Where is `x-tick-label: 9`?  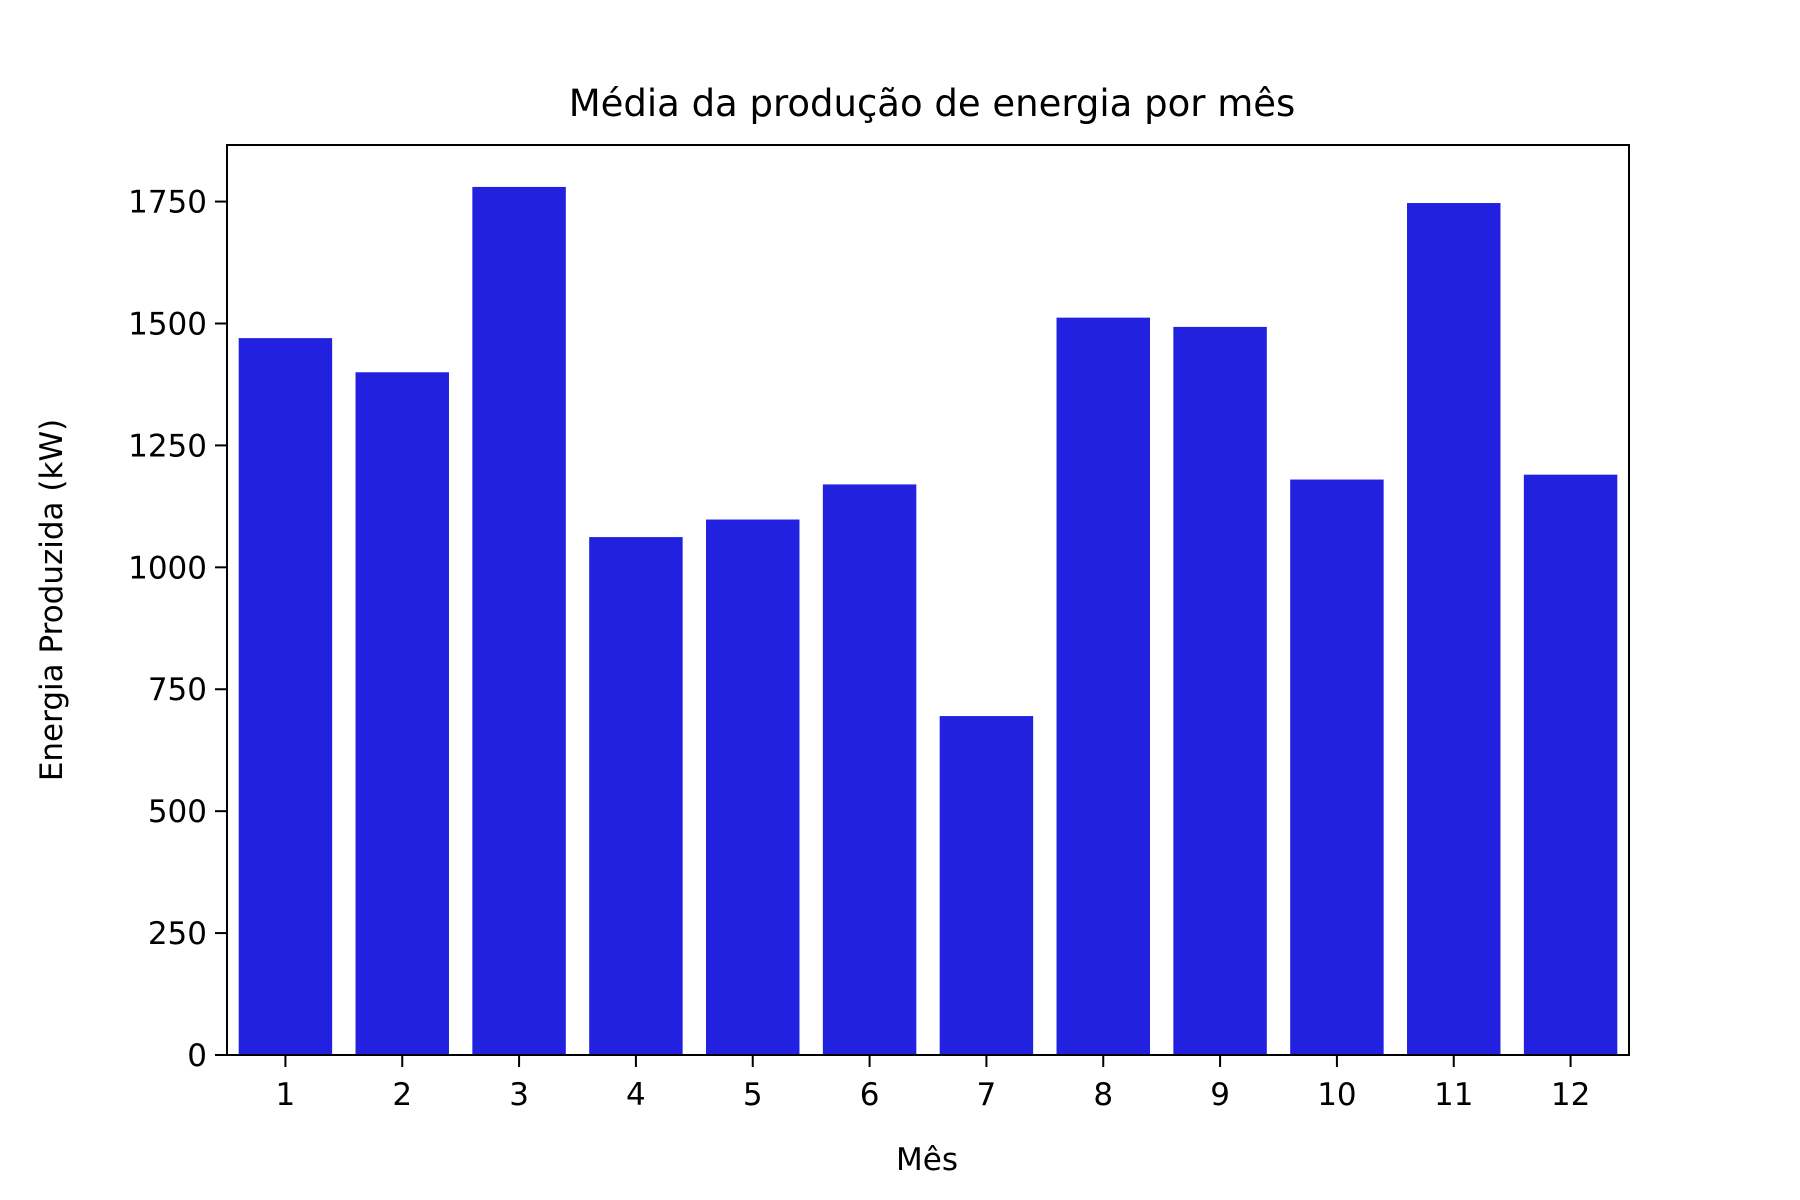 x-tick-label: 9 is located at coordinates (1220, 1095).